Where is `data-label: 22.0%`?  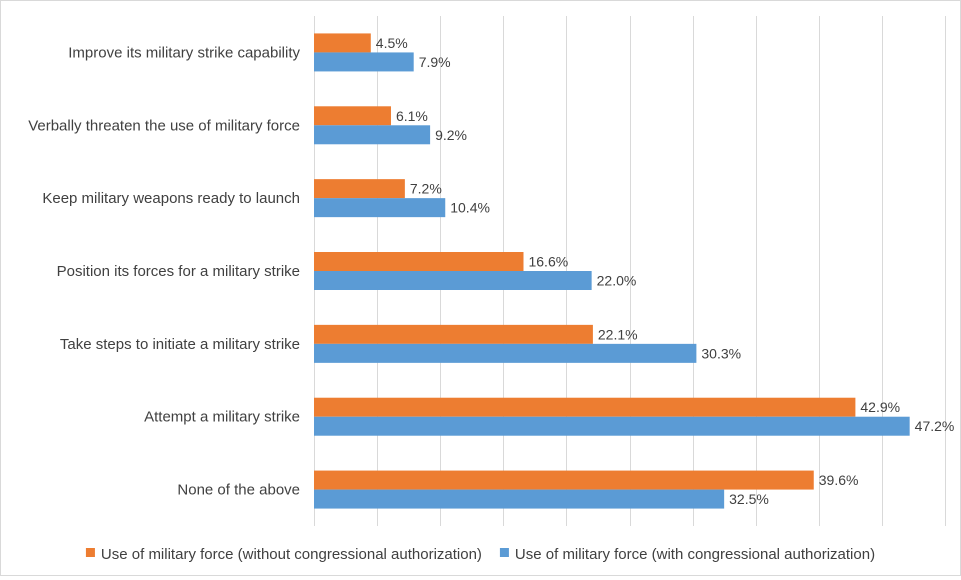 data-label: 22.0% is located at coordinates (617, 281).